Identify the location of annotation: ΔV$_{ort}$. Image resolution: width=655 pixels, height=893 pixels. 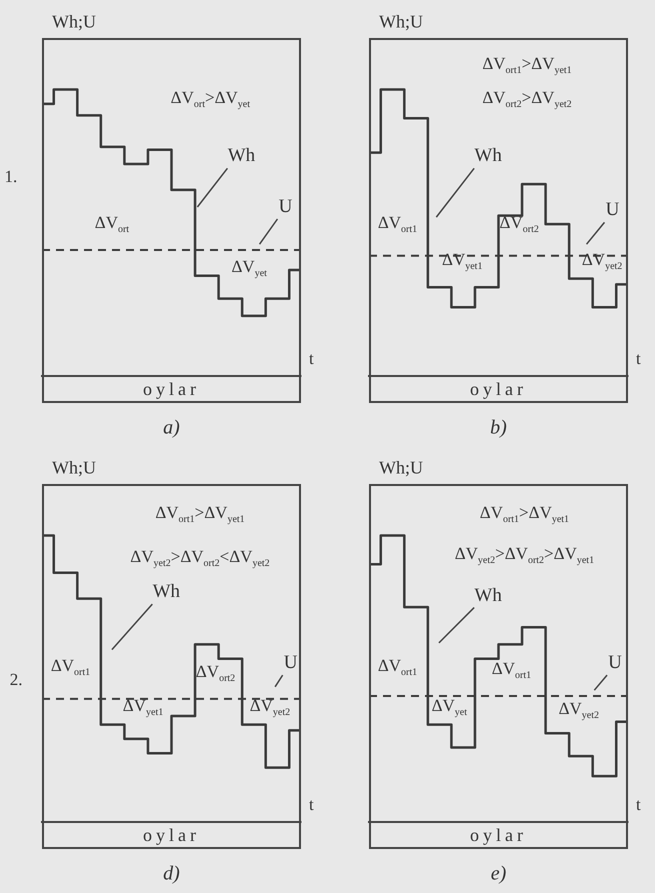
(112, 224).